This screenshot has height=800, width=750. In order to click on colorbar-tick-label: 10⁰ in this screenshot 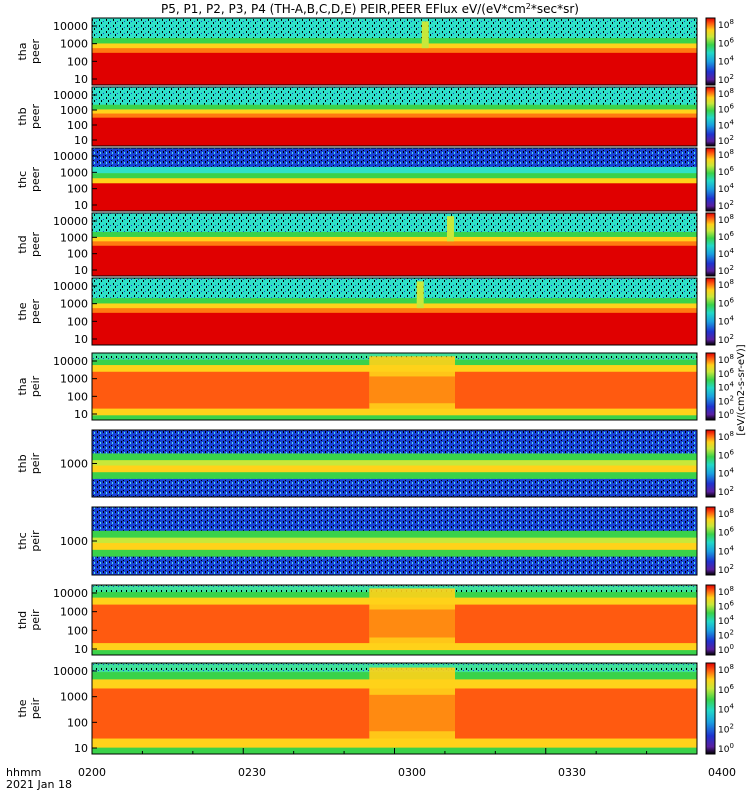, I will do `click(726, 414)`.